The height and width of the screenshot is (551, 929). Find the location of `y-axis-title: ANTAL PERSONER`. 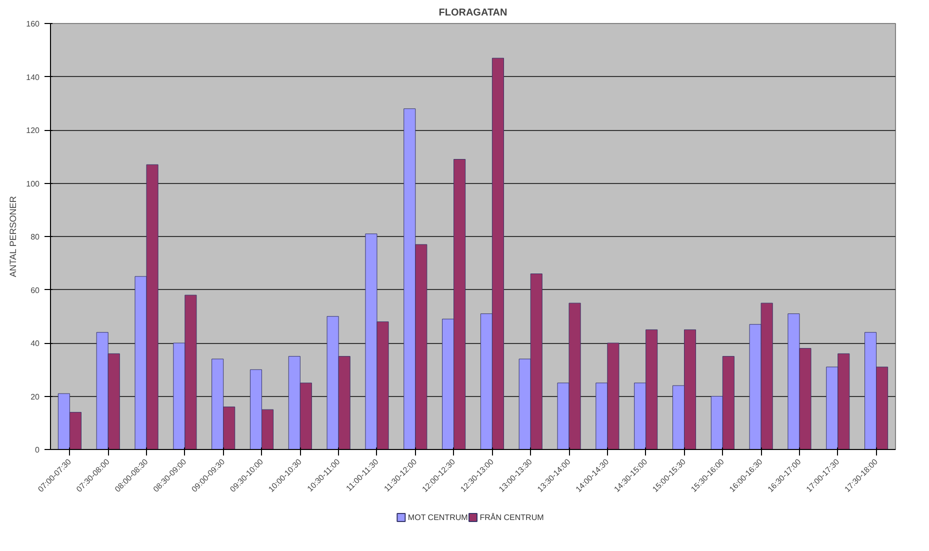

y-axis-title: ANTAL PERSONER is located at coordinates (13, 237).